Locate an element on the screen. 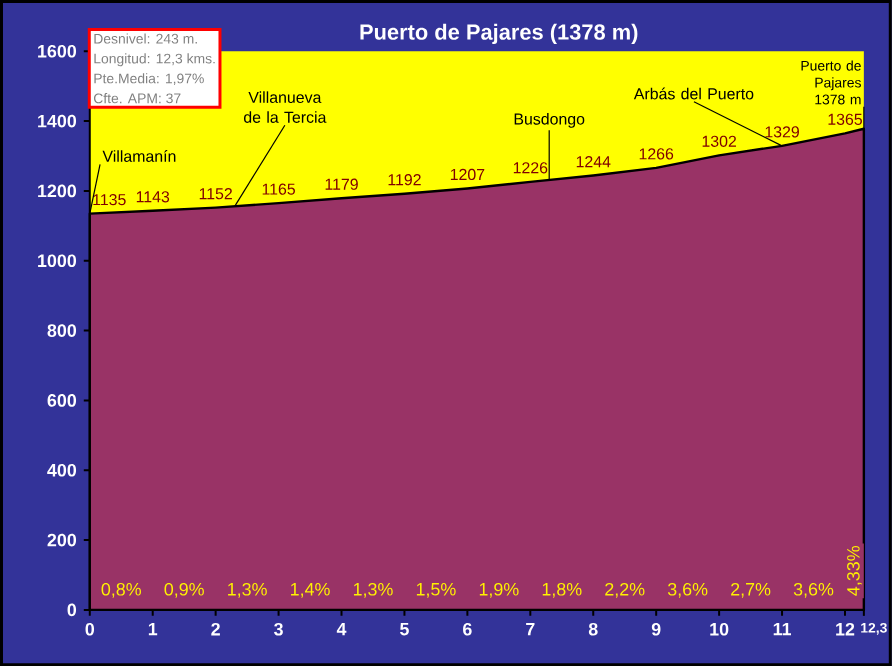 The width and height of the screenshot is (894, 666). x-tick-label: 7 is located at coordinates (530, 629).